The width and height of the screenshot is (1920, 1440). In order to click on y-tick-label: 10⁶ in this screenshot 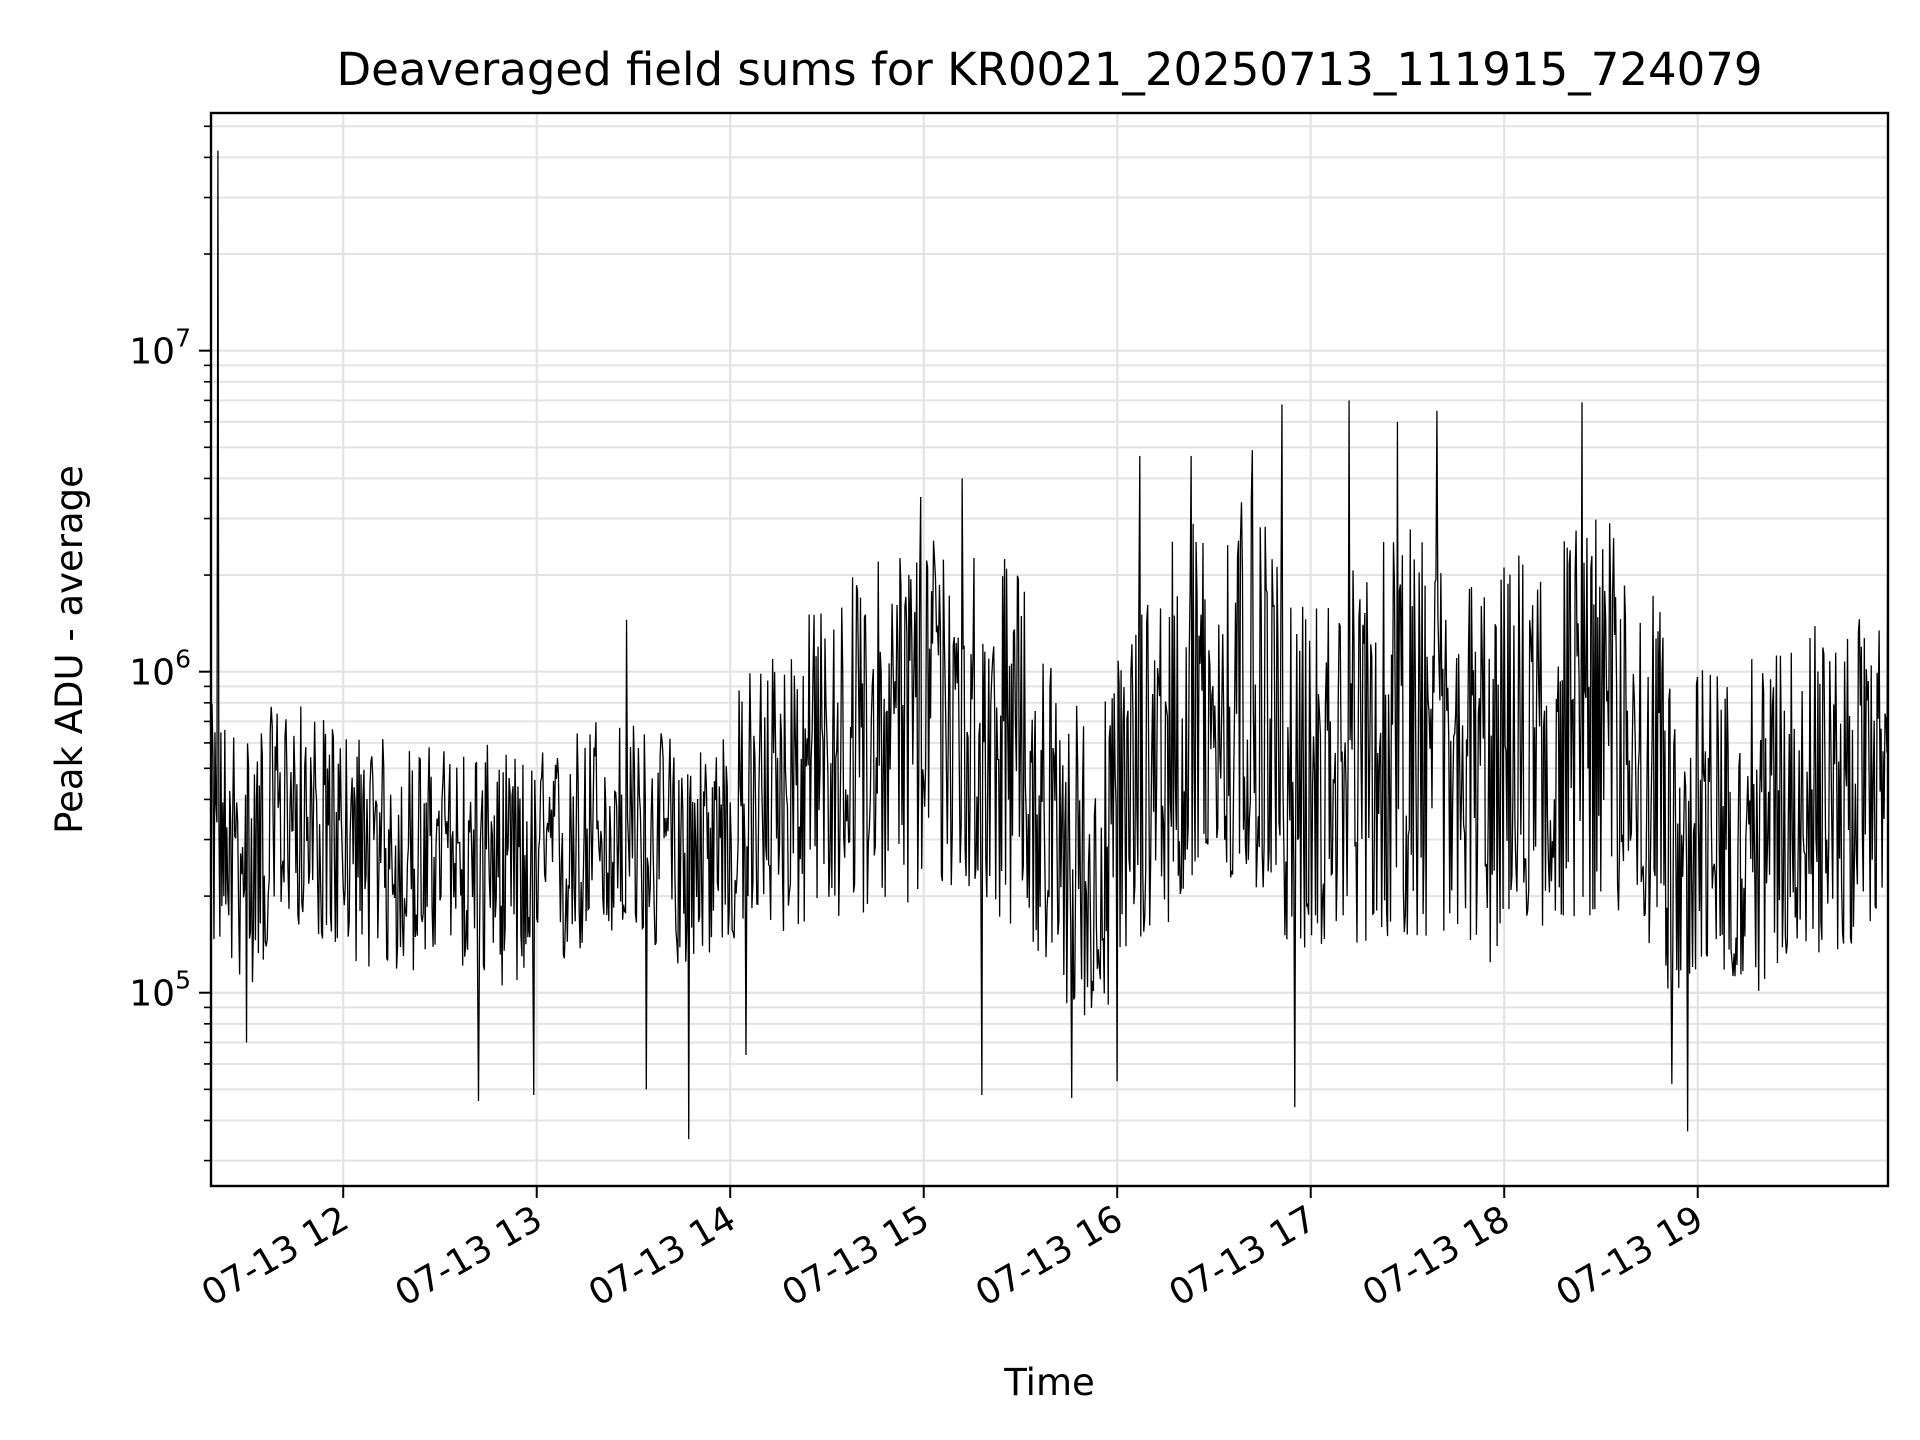, I will do `click(160, 669)`.